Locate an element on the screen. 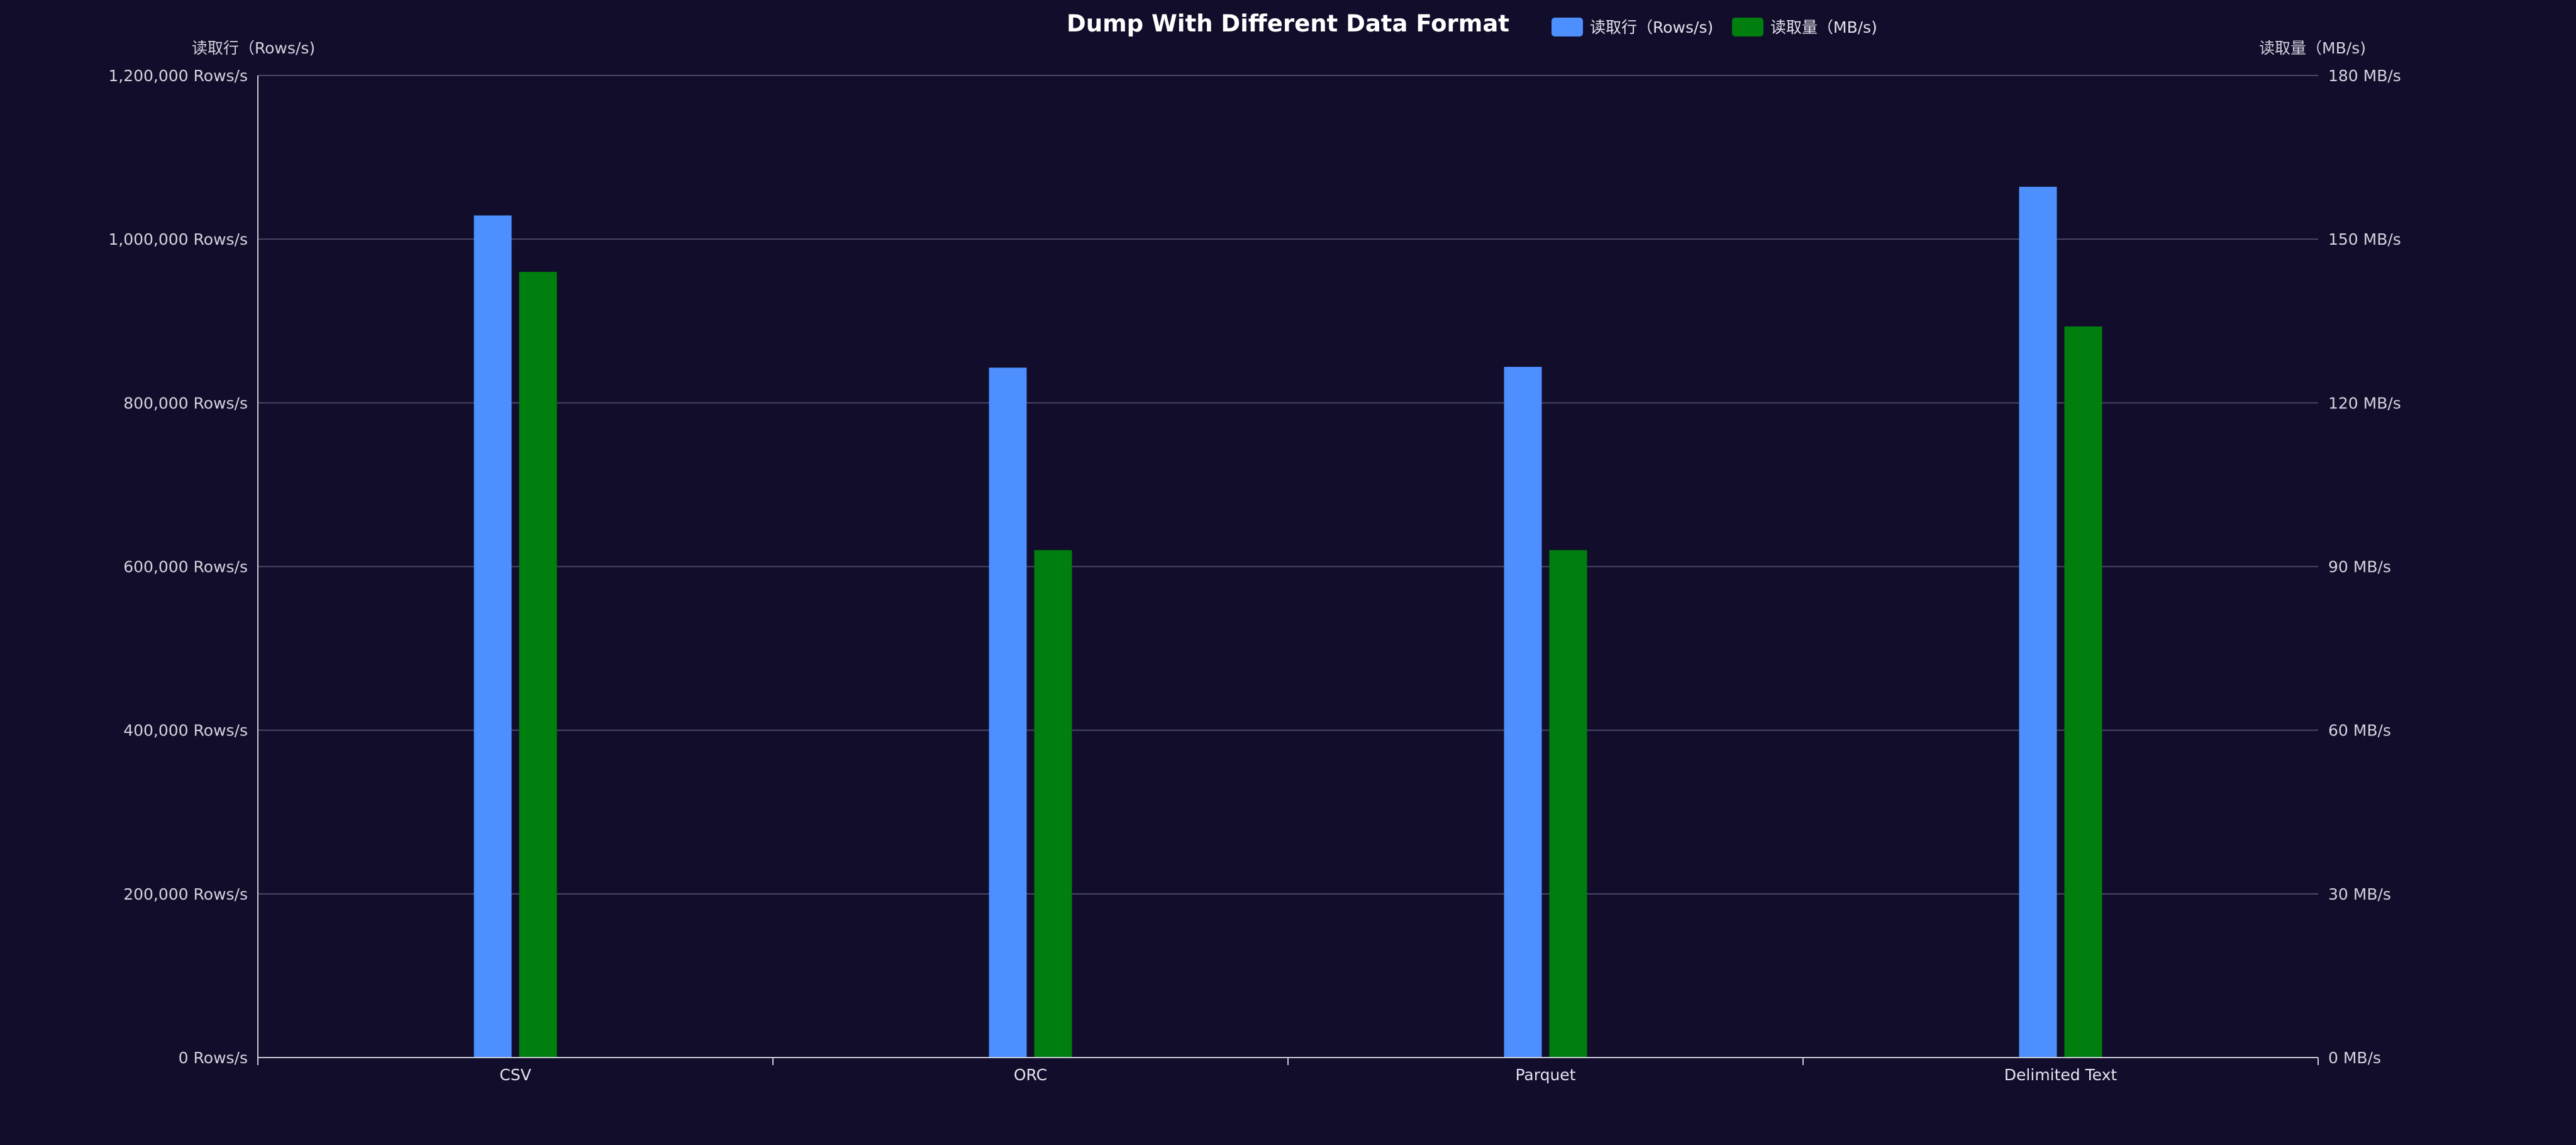  bar-rows-delimited-text is located at coordinates (2038, 622).